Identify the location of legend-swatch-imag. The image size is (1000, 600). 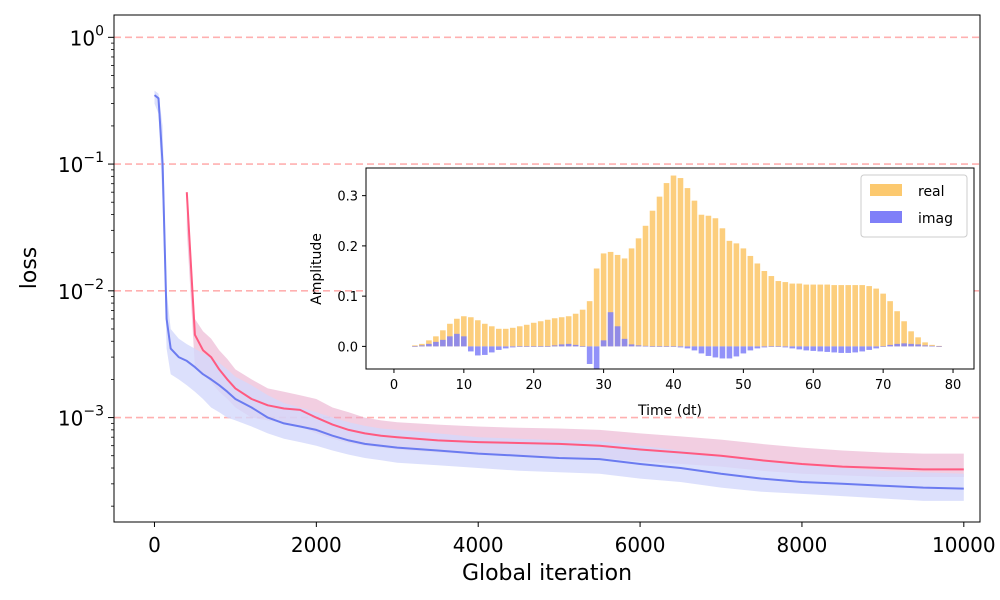
(886, 217).